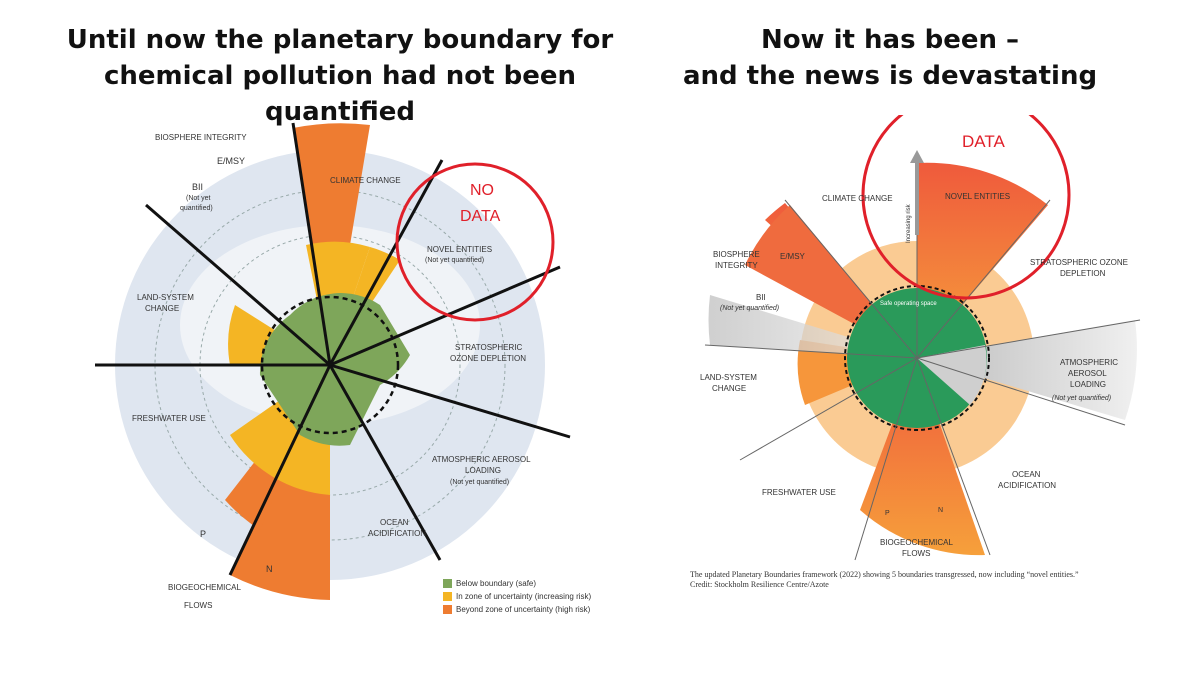 The height and width of the screenshot is (673, 1196). Describe the element at coordinates (890, 76) in the screenshot. I see `right-heading-line2: and the news is devastating` at that location.